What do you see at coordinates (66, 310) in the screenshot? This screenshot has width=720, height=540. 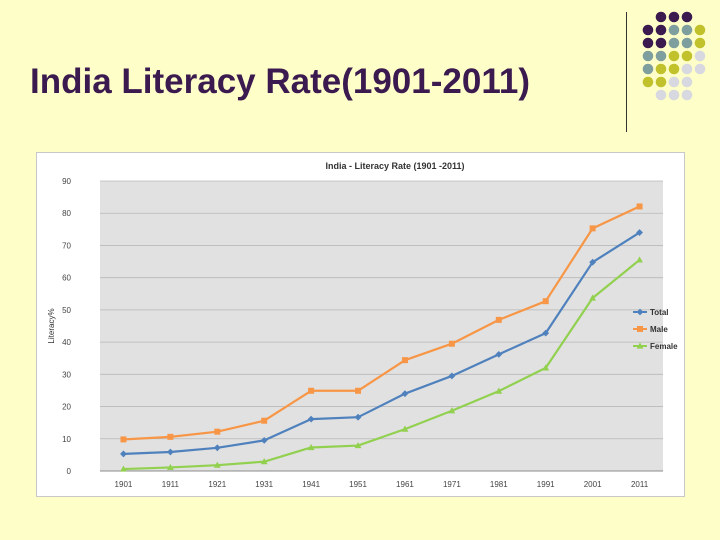 I see `y-tick-label: 50` at bounding box center [66, 310].